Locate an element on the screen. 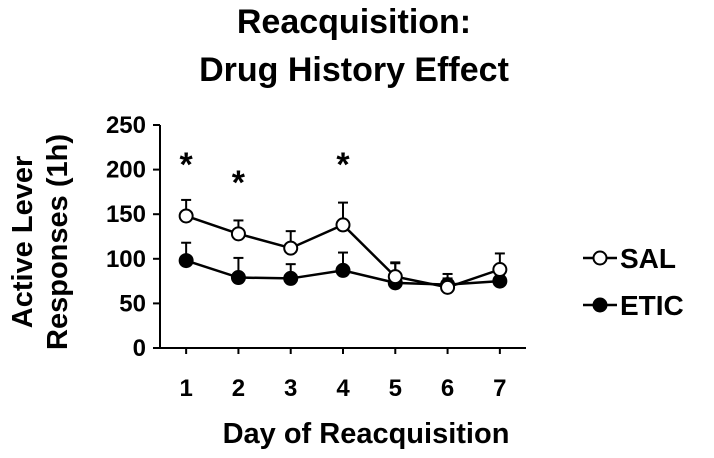 This screenshot has height=458, width=714. annotation-layer: * * * is located at coordinates (265, 174).